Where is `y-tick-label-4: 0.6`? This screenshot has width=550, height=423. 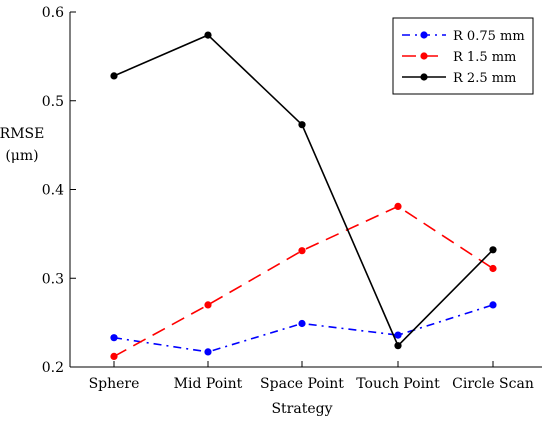 y-tick-label-4: 0.6 is located at coordinates (53, 13).